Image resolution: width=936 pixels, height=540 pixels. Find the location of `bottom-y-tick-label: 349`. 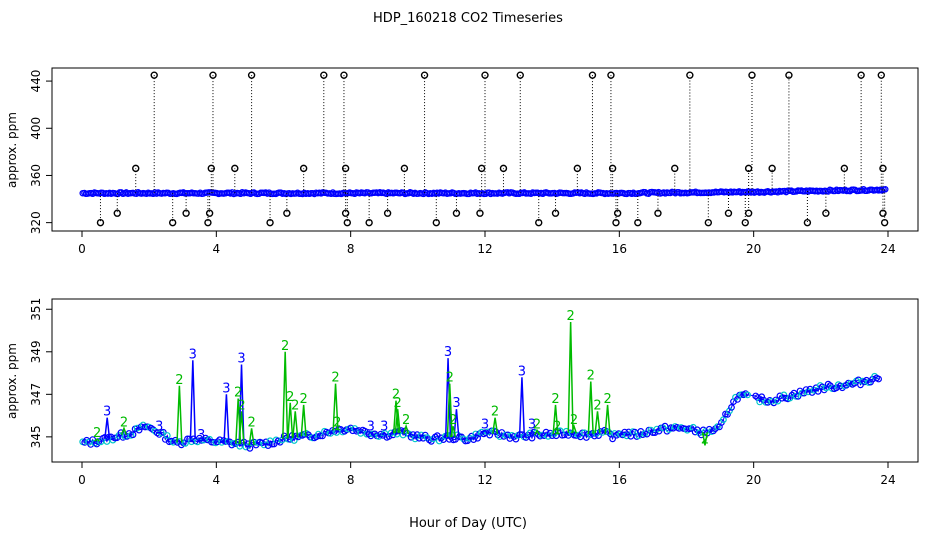

bottom-y-tick-label: 349 is located at coordinates (36, 351).